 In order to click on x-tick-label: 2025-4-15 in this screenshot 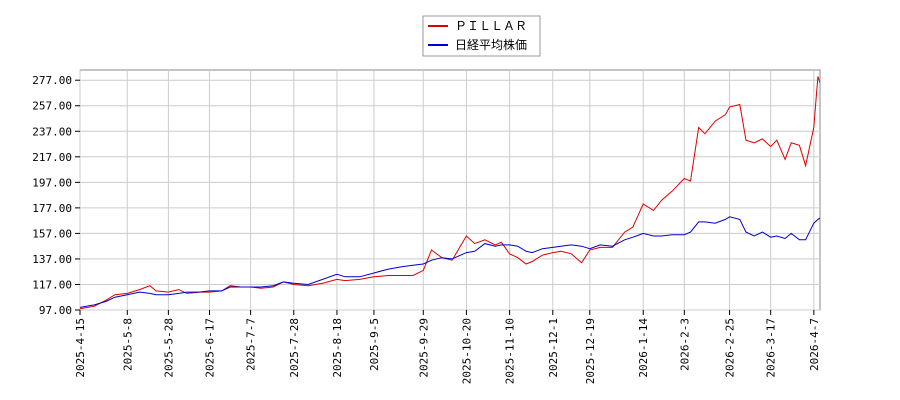, I will do `click(80, 348)`.